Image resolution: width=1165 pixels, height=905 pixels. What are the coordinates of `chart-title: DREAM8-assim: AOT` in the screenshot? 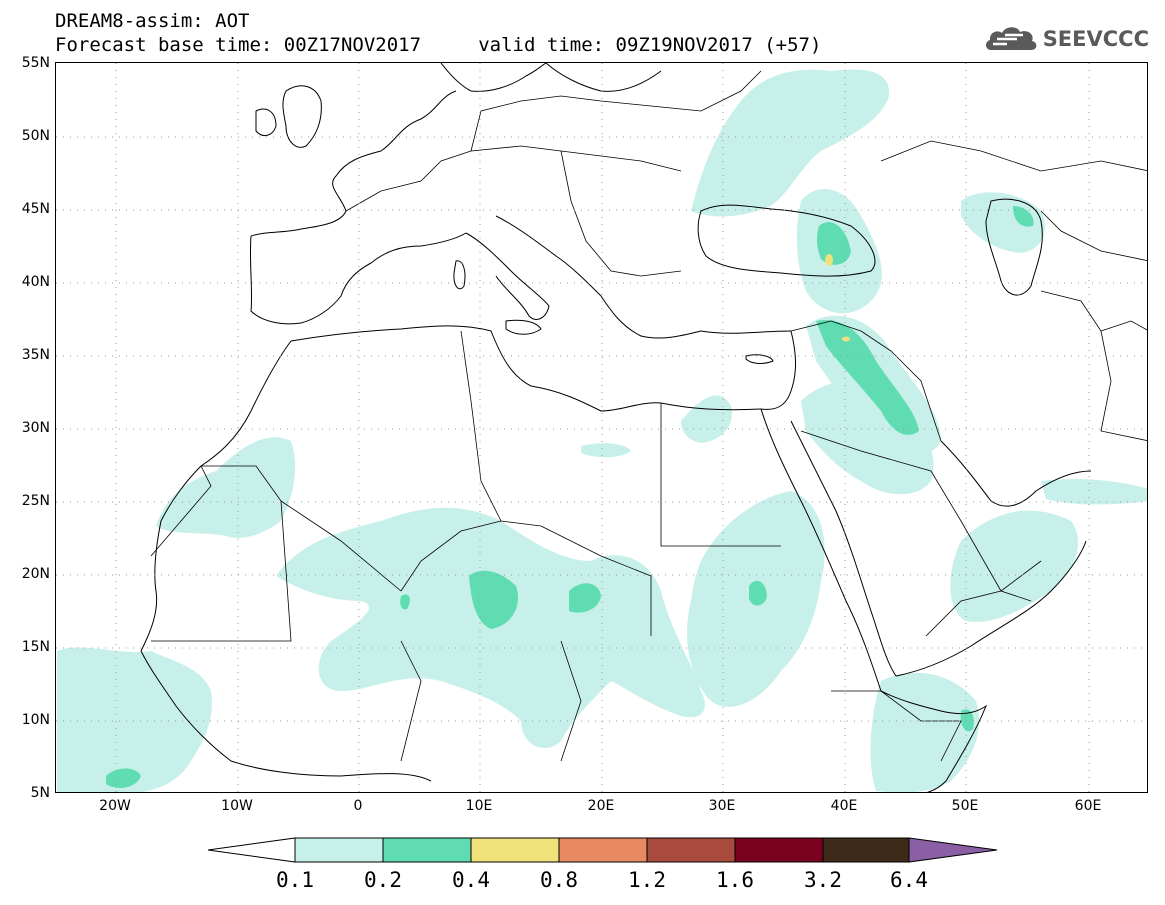 It's located at (152, 21).